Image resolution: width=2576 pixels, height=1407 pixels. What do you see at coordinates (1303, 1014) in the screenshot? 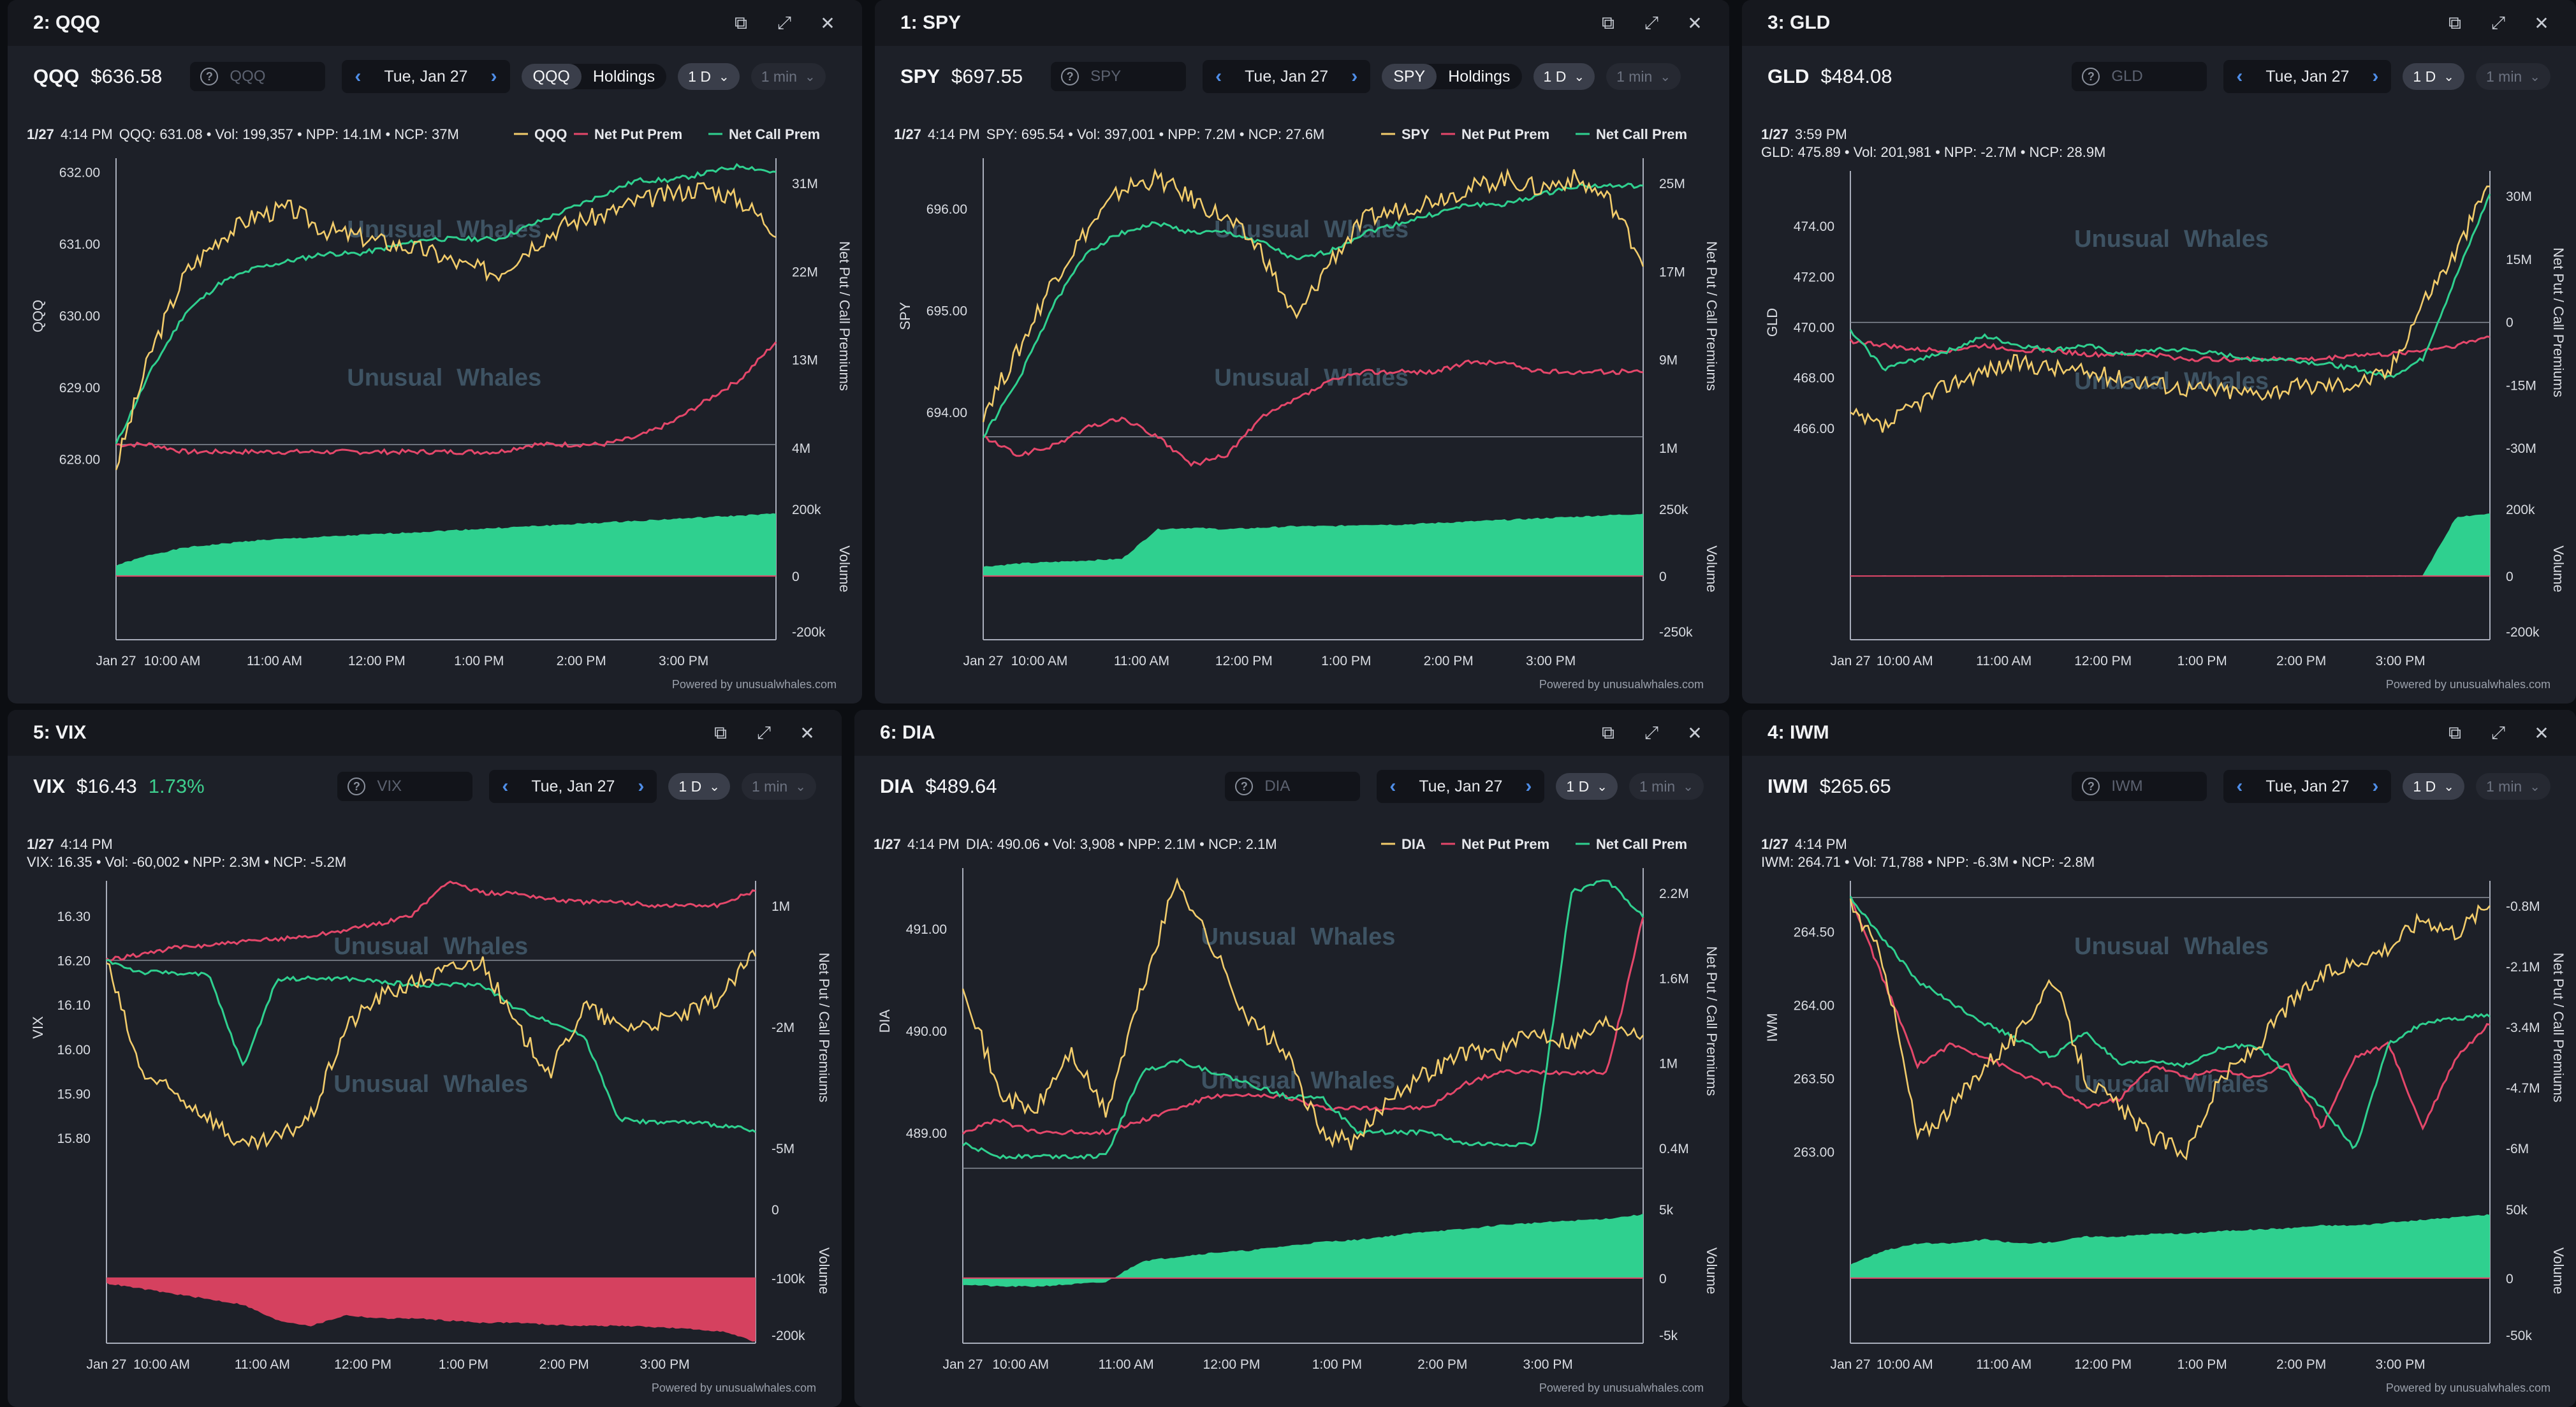
I see `price-line` at bounding box center [1303, 1014].